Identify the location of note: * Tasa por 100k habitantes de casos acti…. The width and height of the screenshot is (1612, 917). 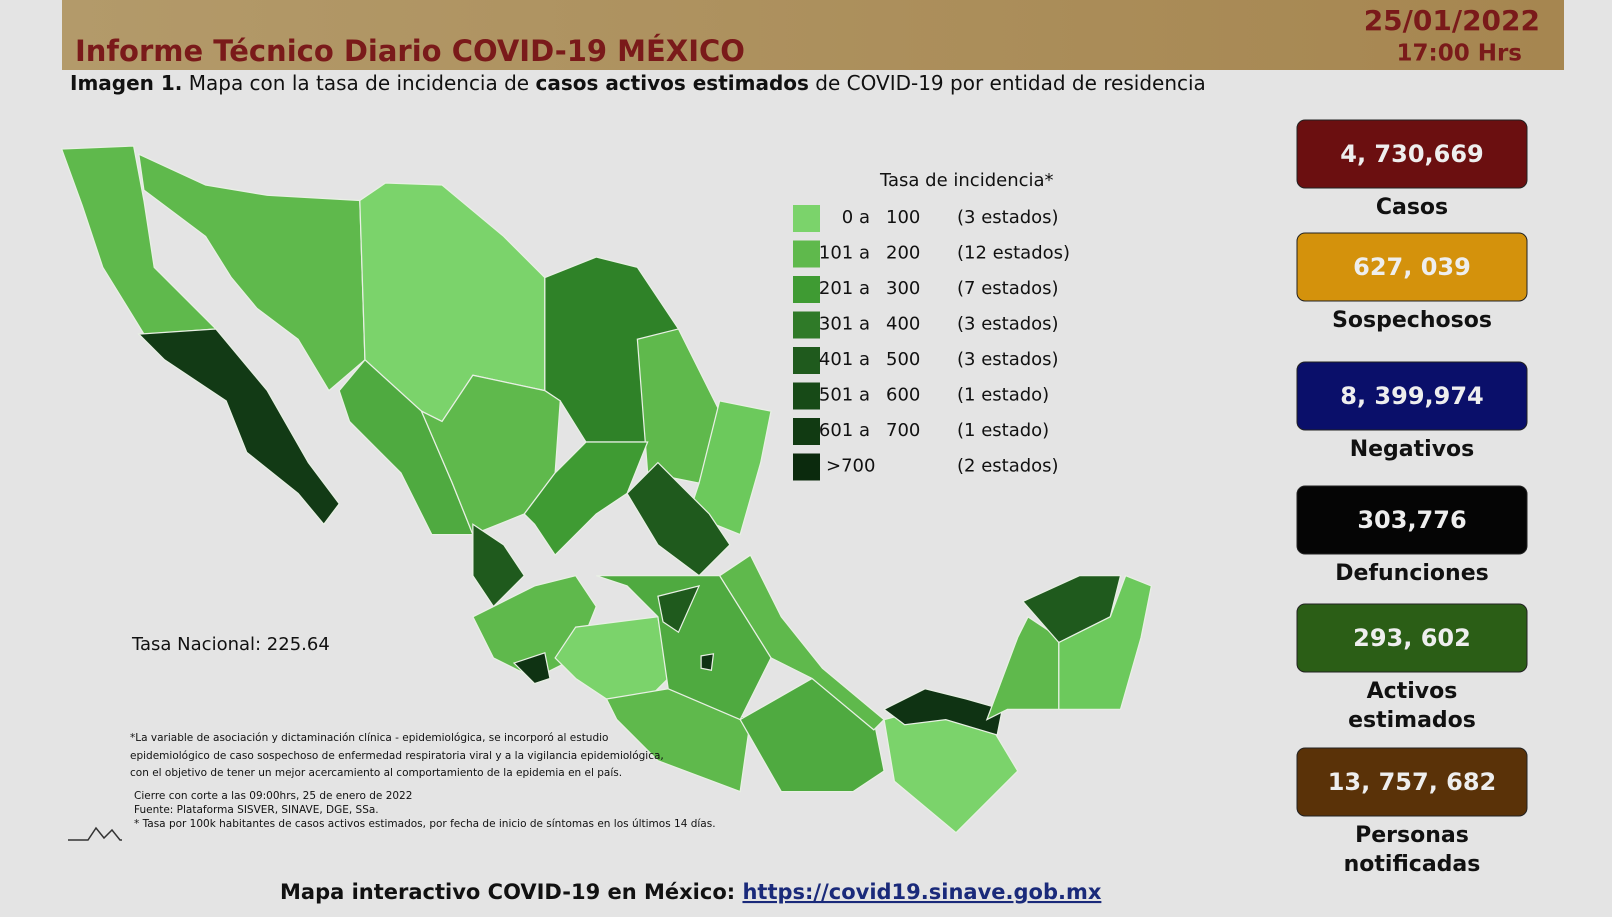
(425, 824).